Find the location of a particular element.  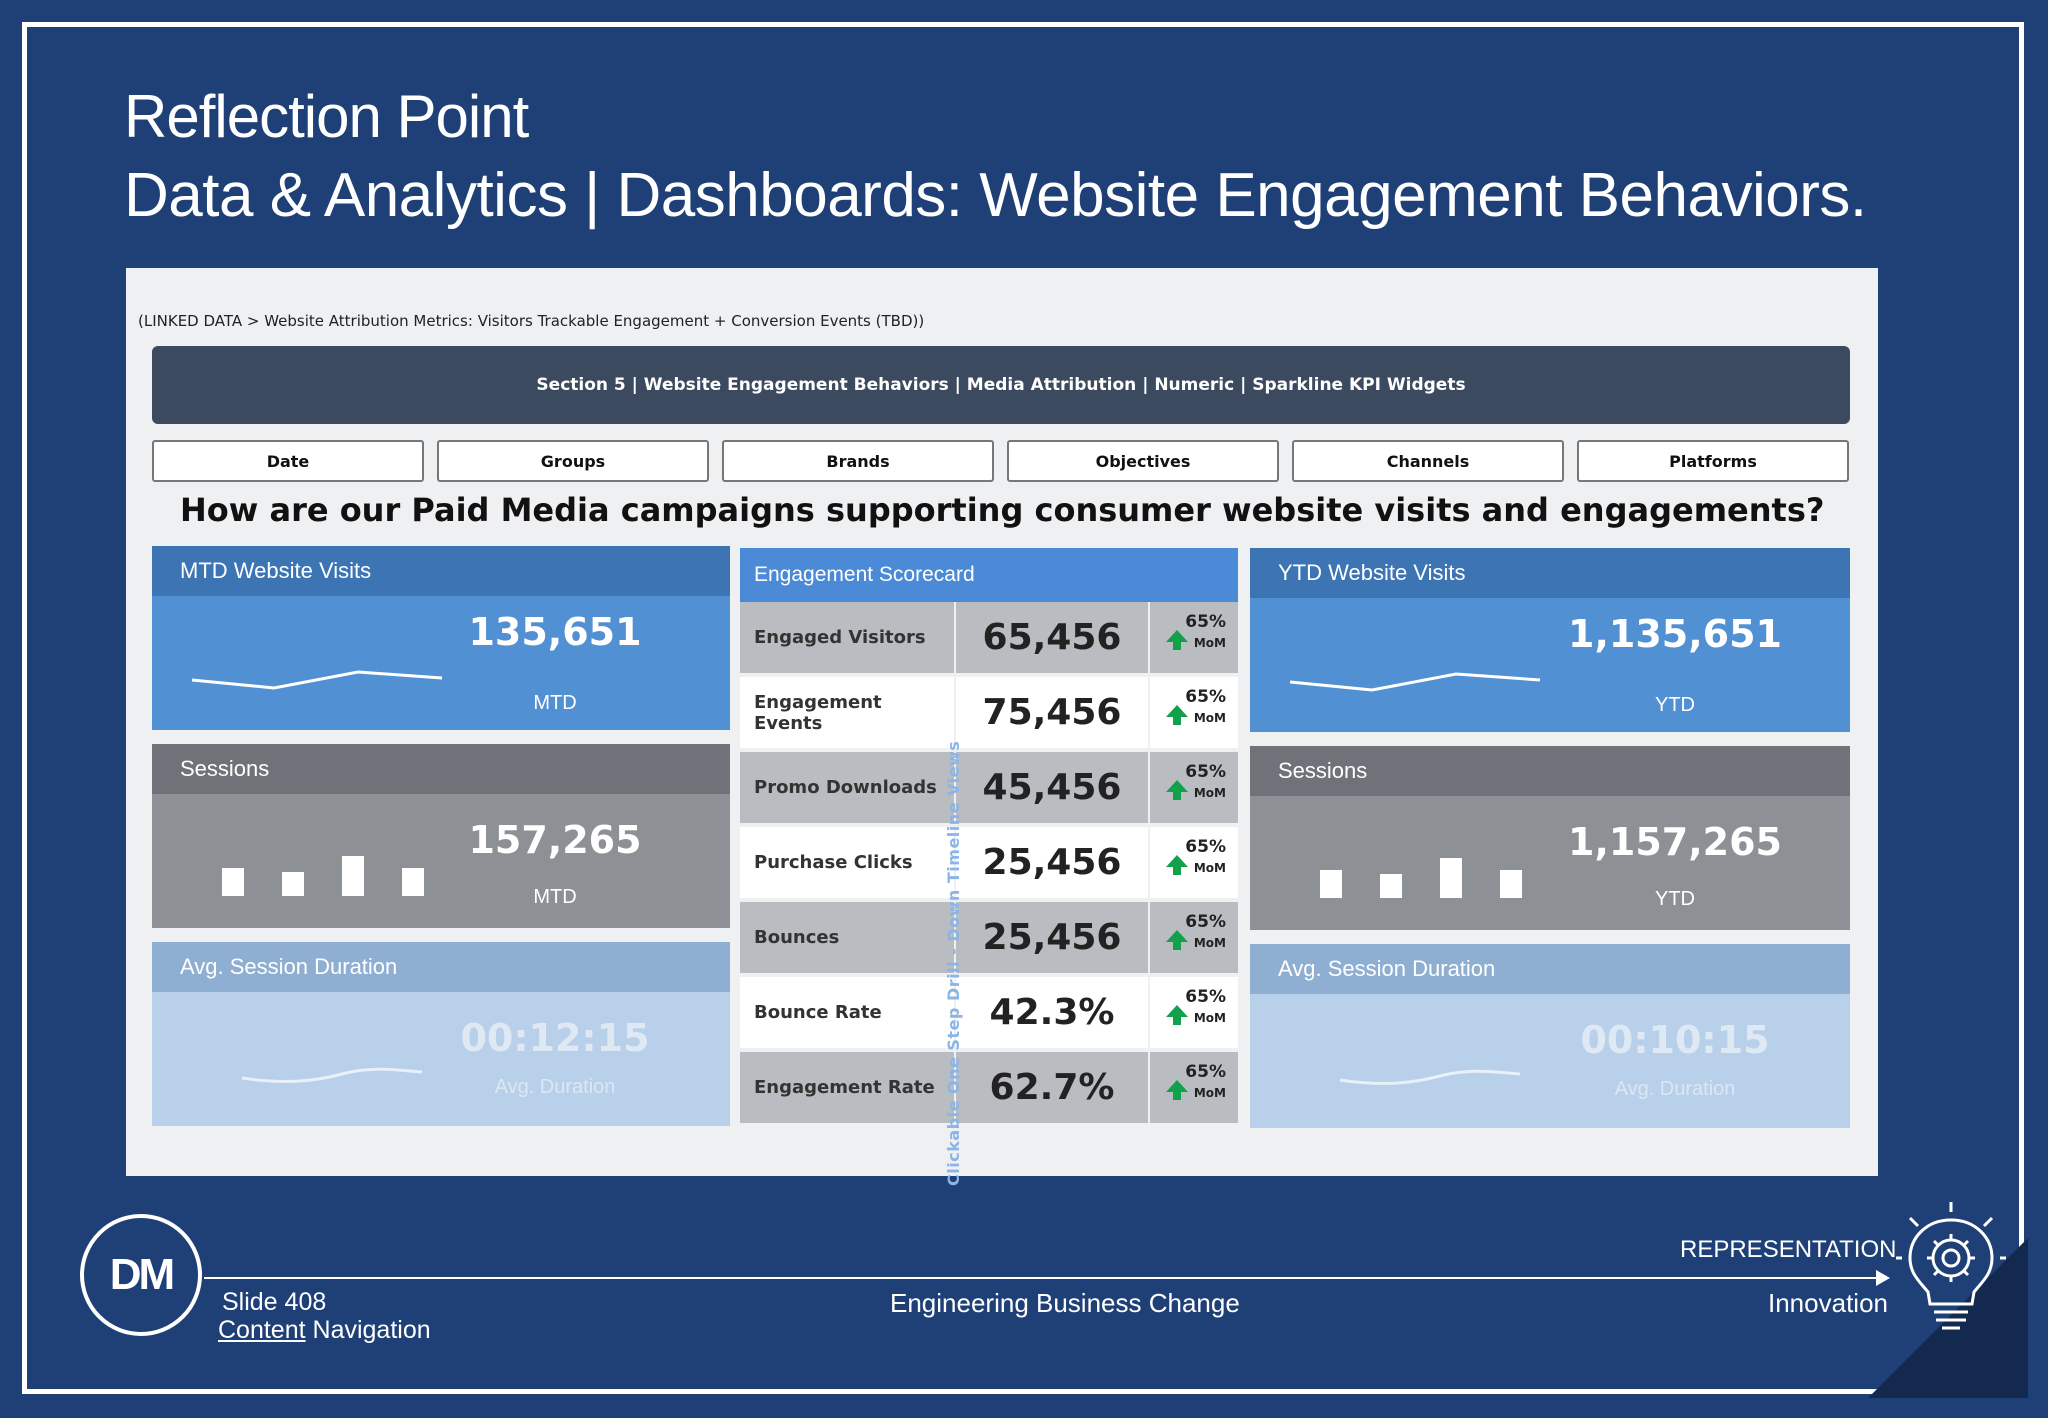

innovation-label: Innovation is located at coordinates (1828, 1303).